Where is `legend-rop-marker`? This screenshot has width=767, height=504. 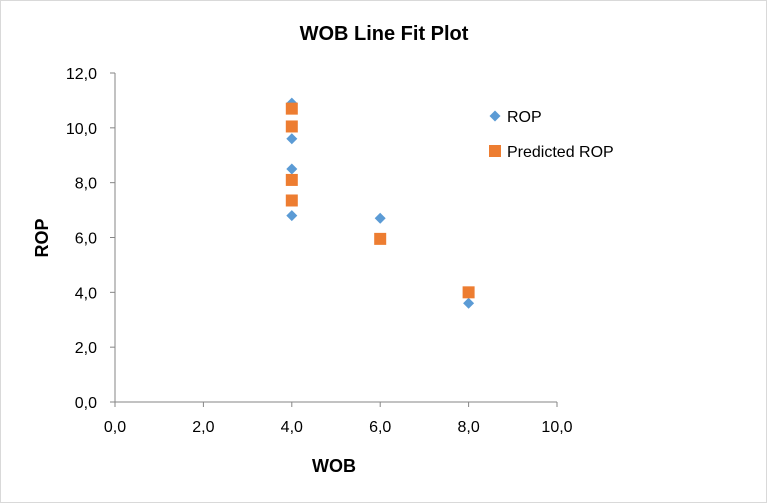 legend-rop-marker is located at coordinates (495, 116).